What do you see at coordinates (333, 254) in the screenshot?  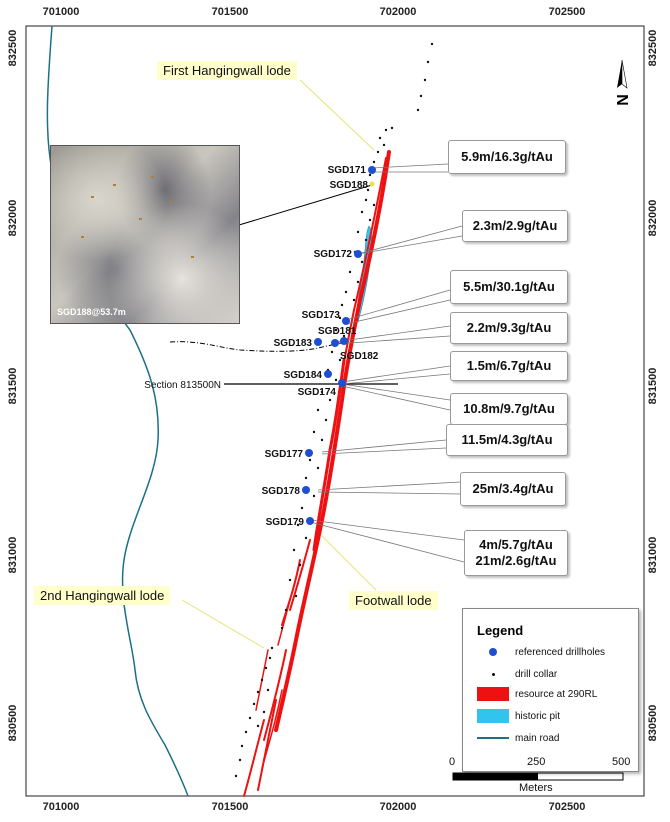 I see `drillhole-label: SGD172` at bounding box center [333, 254].